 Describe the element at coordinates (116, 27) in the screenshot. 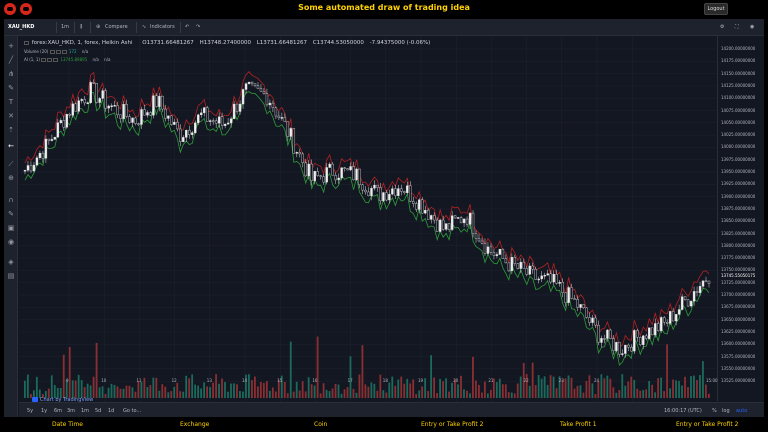

I see `compare-button: Compare` at that location.